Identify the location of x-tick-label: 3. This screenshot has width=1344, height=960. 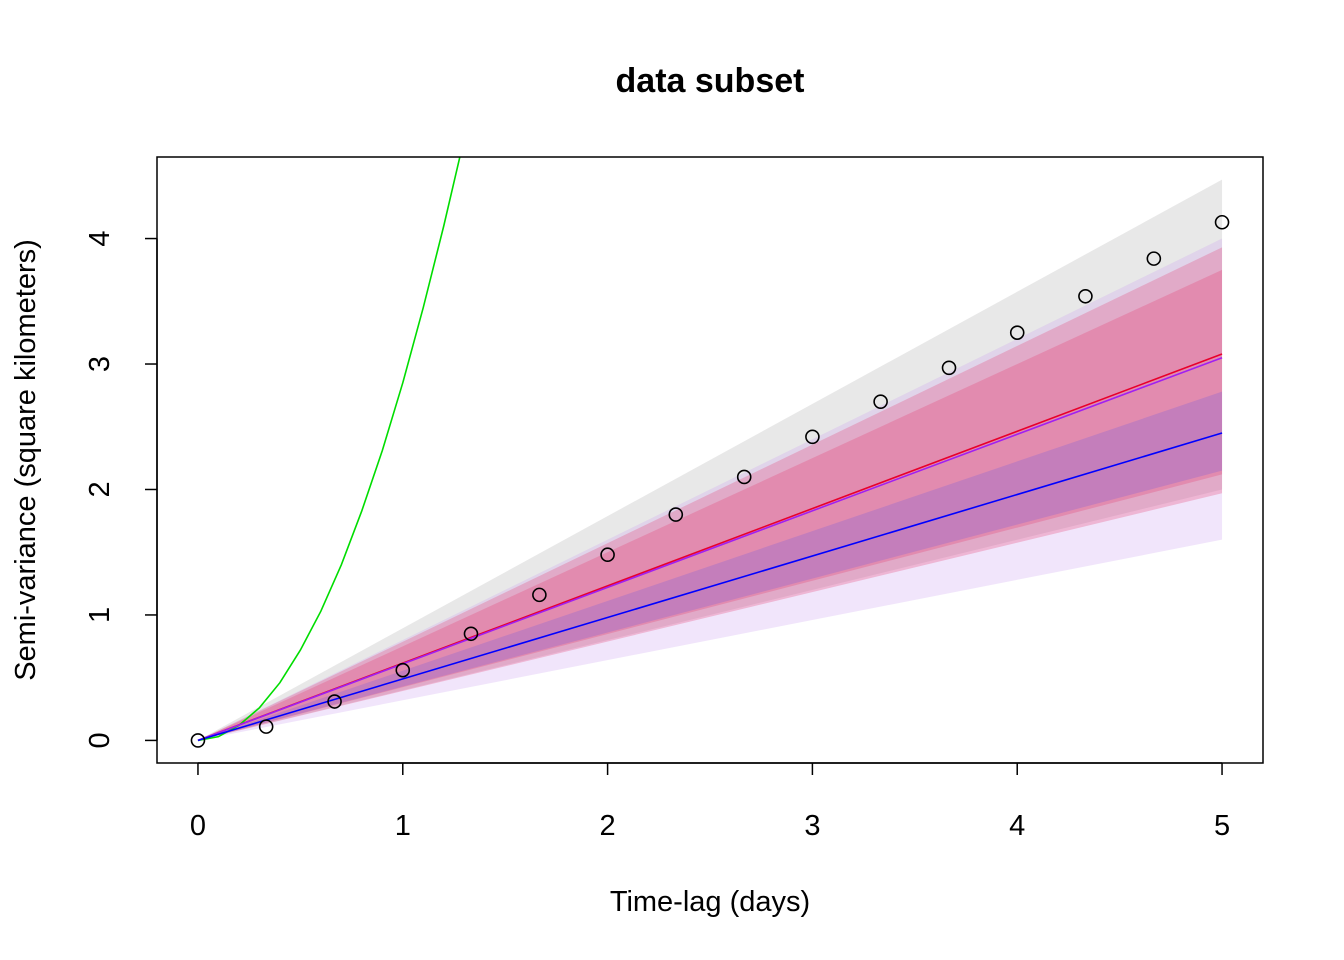
(812, 826).